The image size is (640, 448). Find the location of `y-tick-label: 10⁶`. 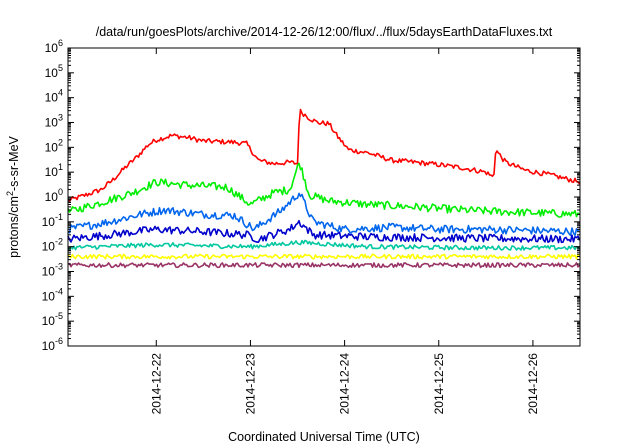

y-tick-label: 10⁶ is located at coordinates (54, 46).